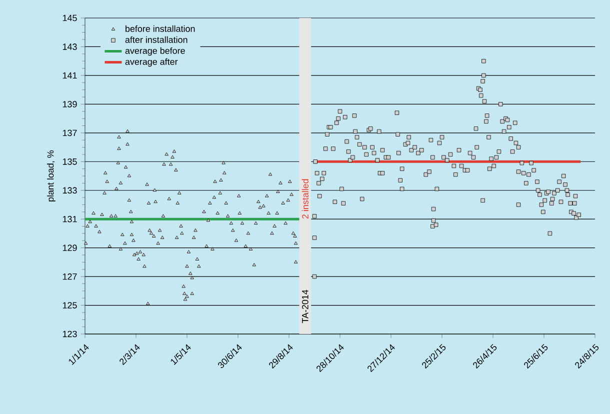 The width and height of the screenshot is (610, 414). I want to click on legend-label: average after, so click(151, 62).